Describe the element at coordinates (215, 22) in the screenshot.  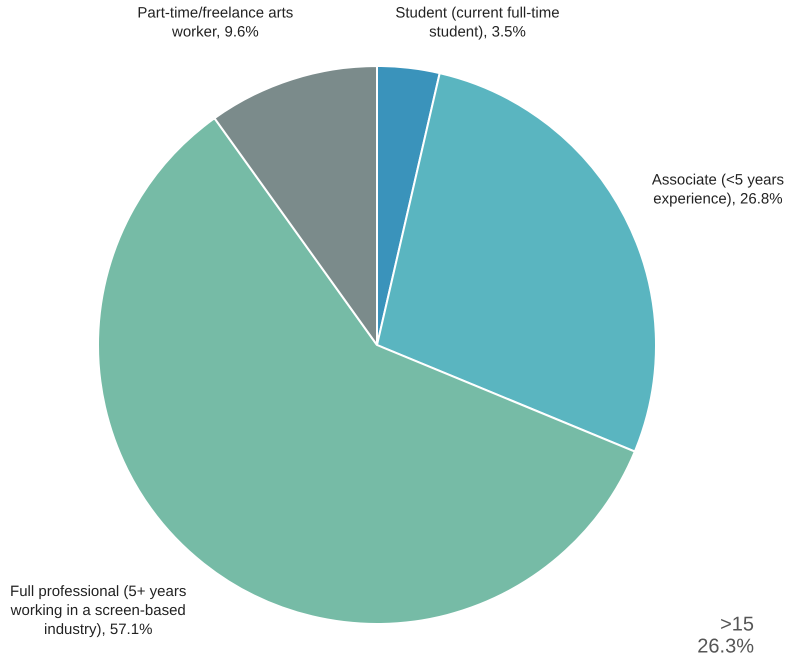
I see `slice-label: Part-time/freelance arts worker, 9.6%` at that location.